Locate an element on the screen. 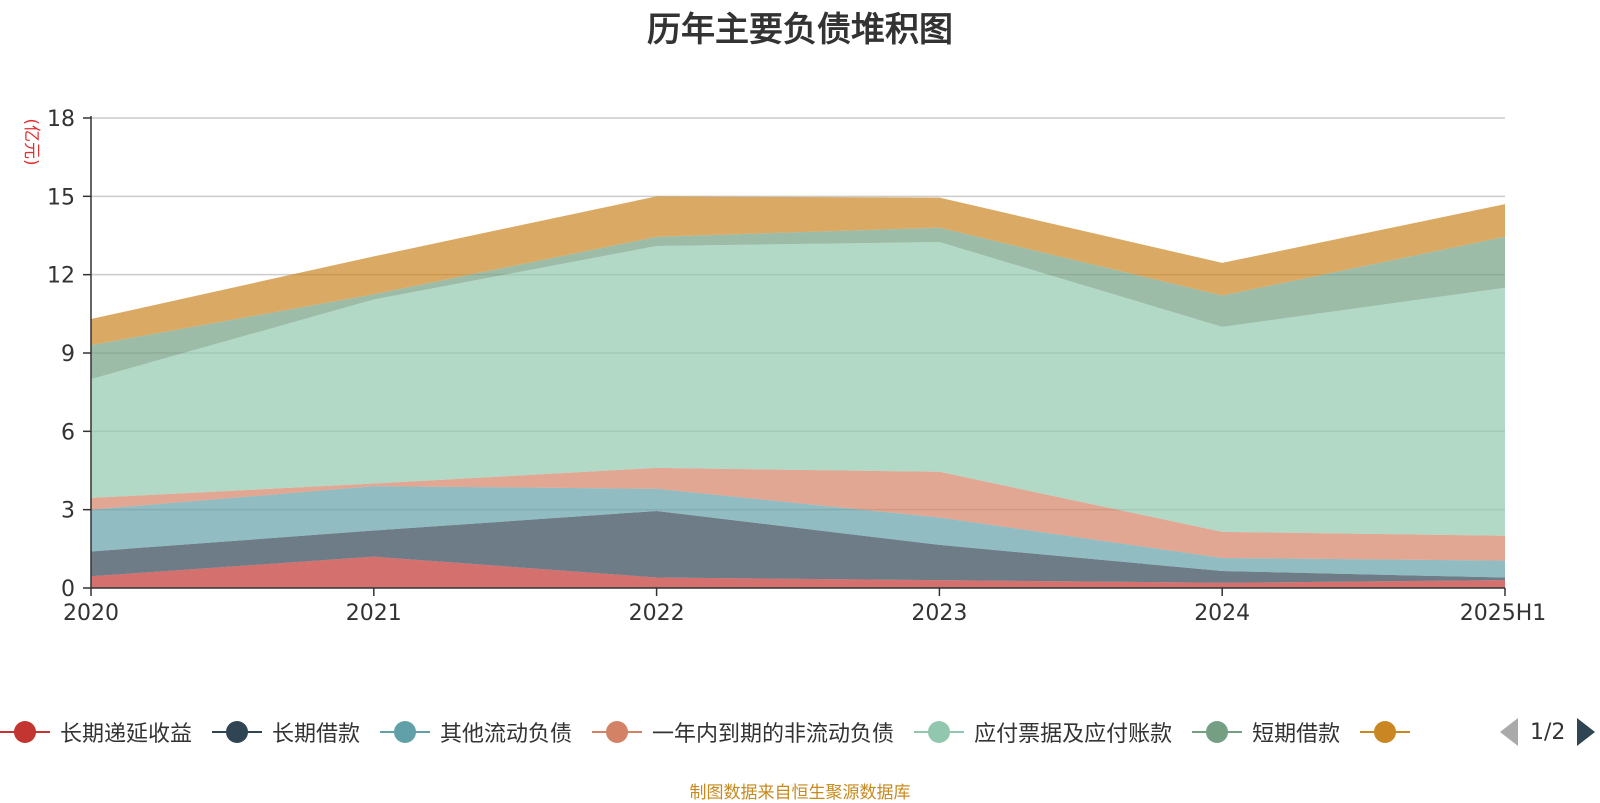 The image size is (1600, 803). y-tick-label: 0 is located at coordinates (68, 589).